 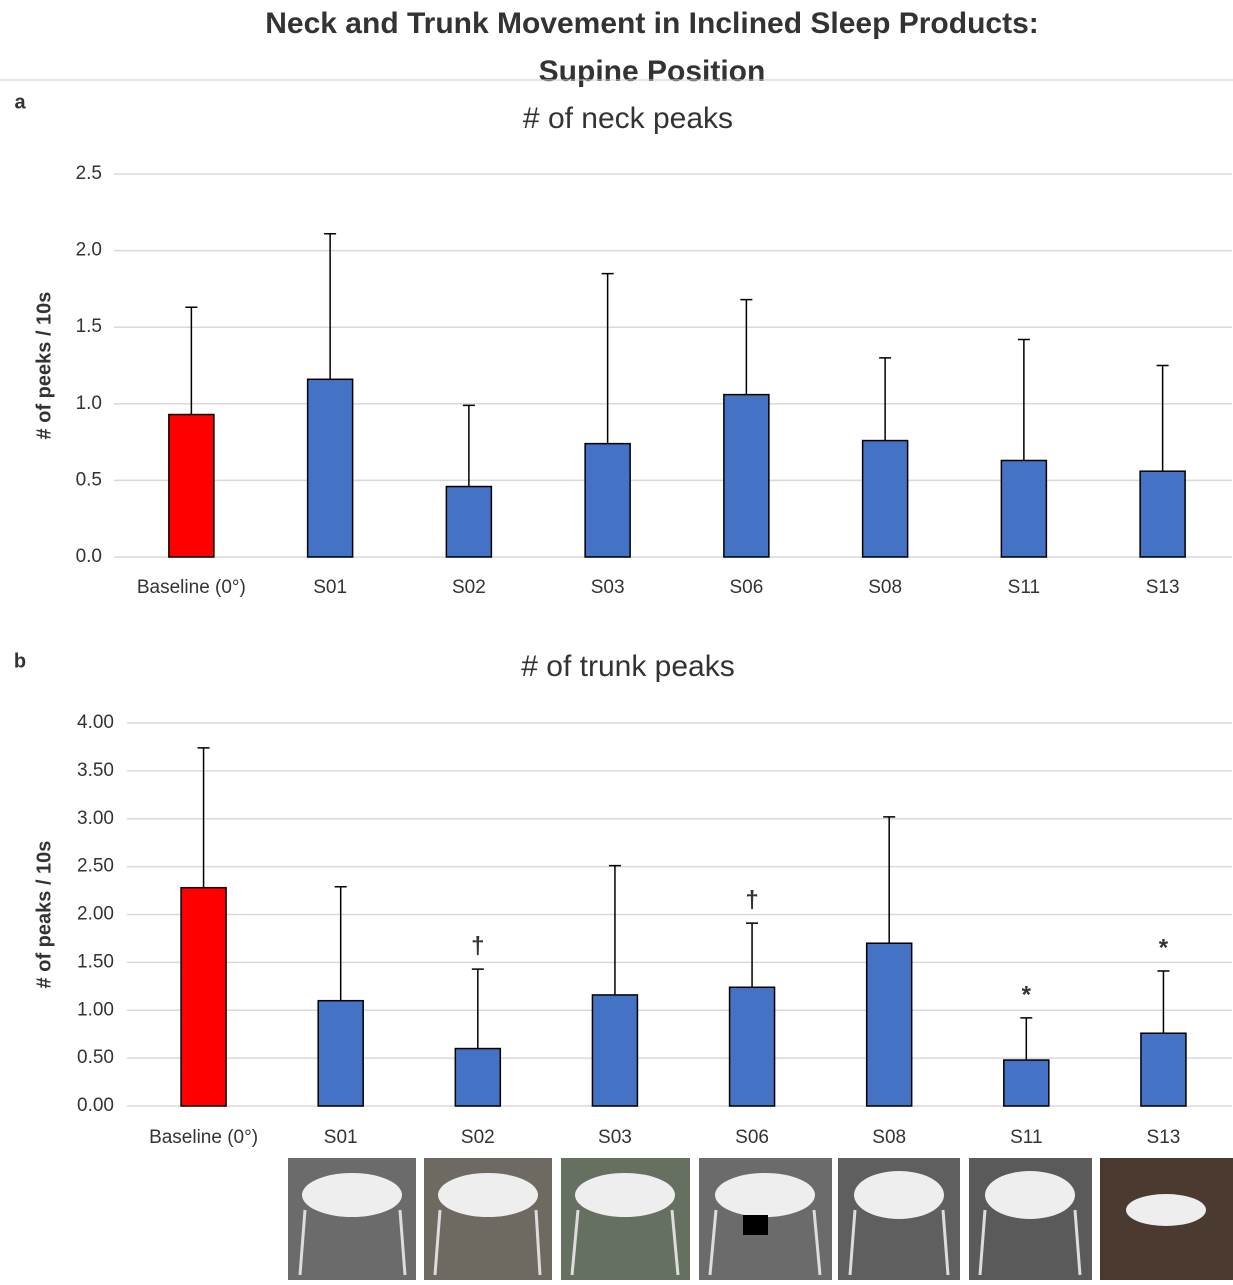 What do you see at coordinates (20, 661) in the screenshot?
I see `panel-letter: b` at bounding box center [20, 661].